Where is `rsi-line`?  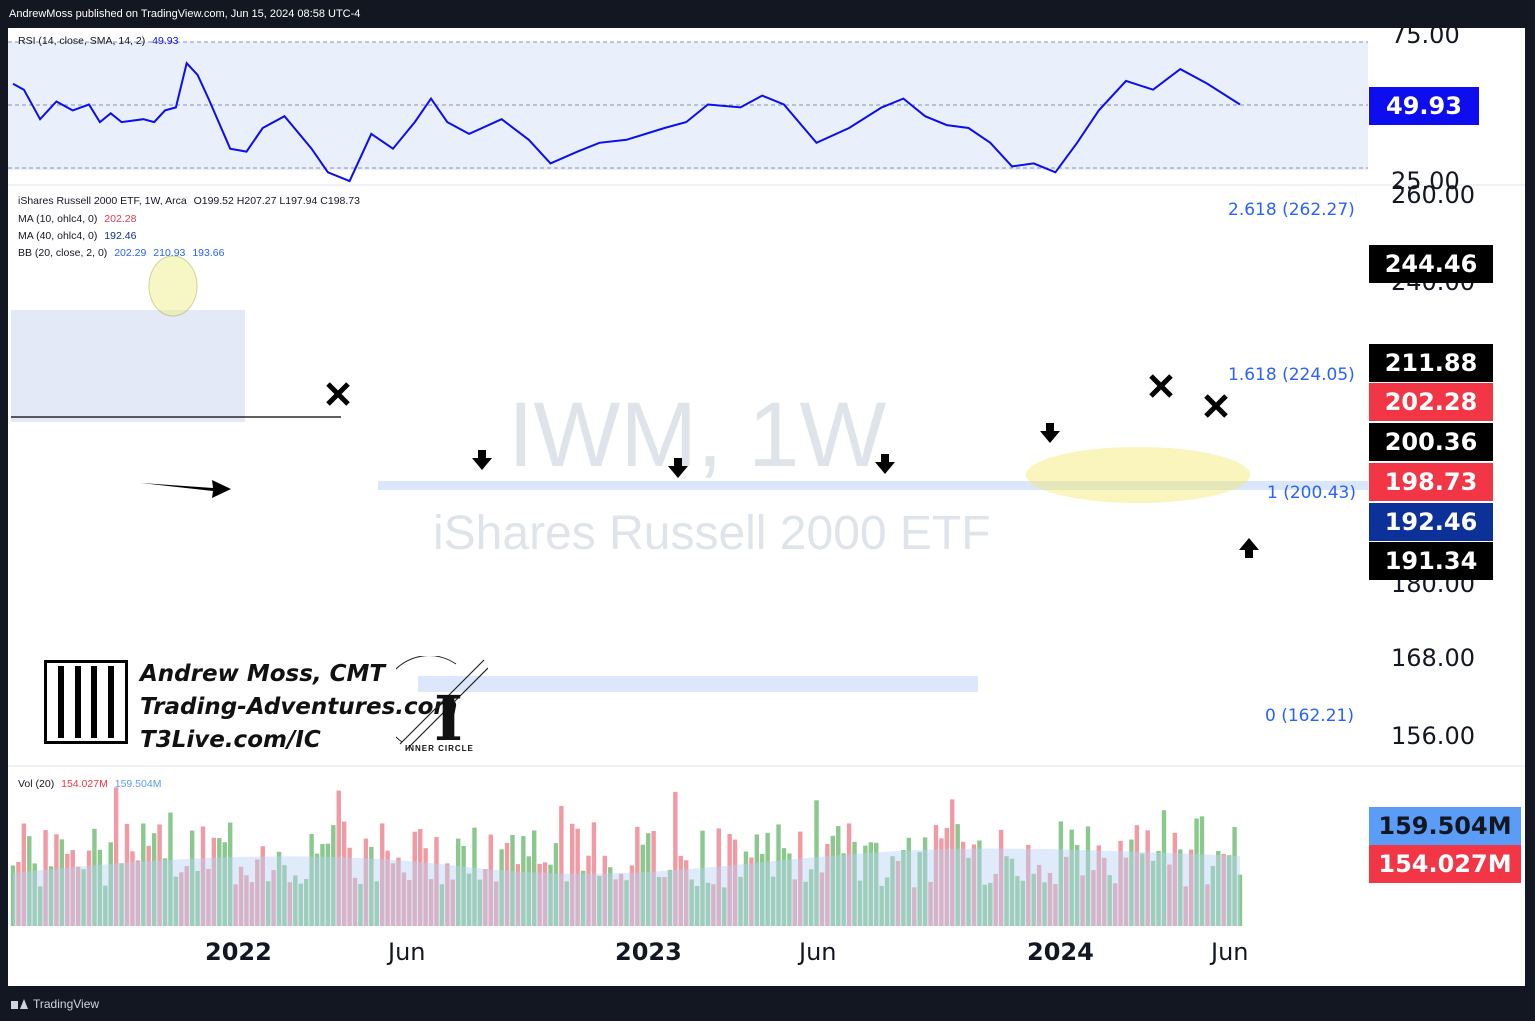
rsi-line is located at coordinates (626, 122).